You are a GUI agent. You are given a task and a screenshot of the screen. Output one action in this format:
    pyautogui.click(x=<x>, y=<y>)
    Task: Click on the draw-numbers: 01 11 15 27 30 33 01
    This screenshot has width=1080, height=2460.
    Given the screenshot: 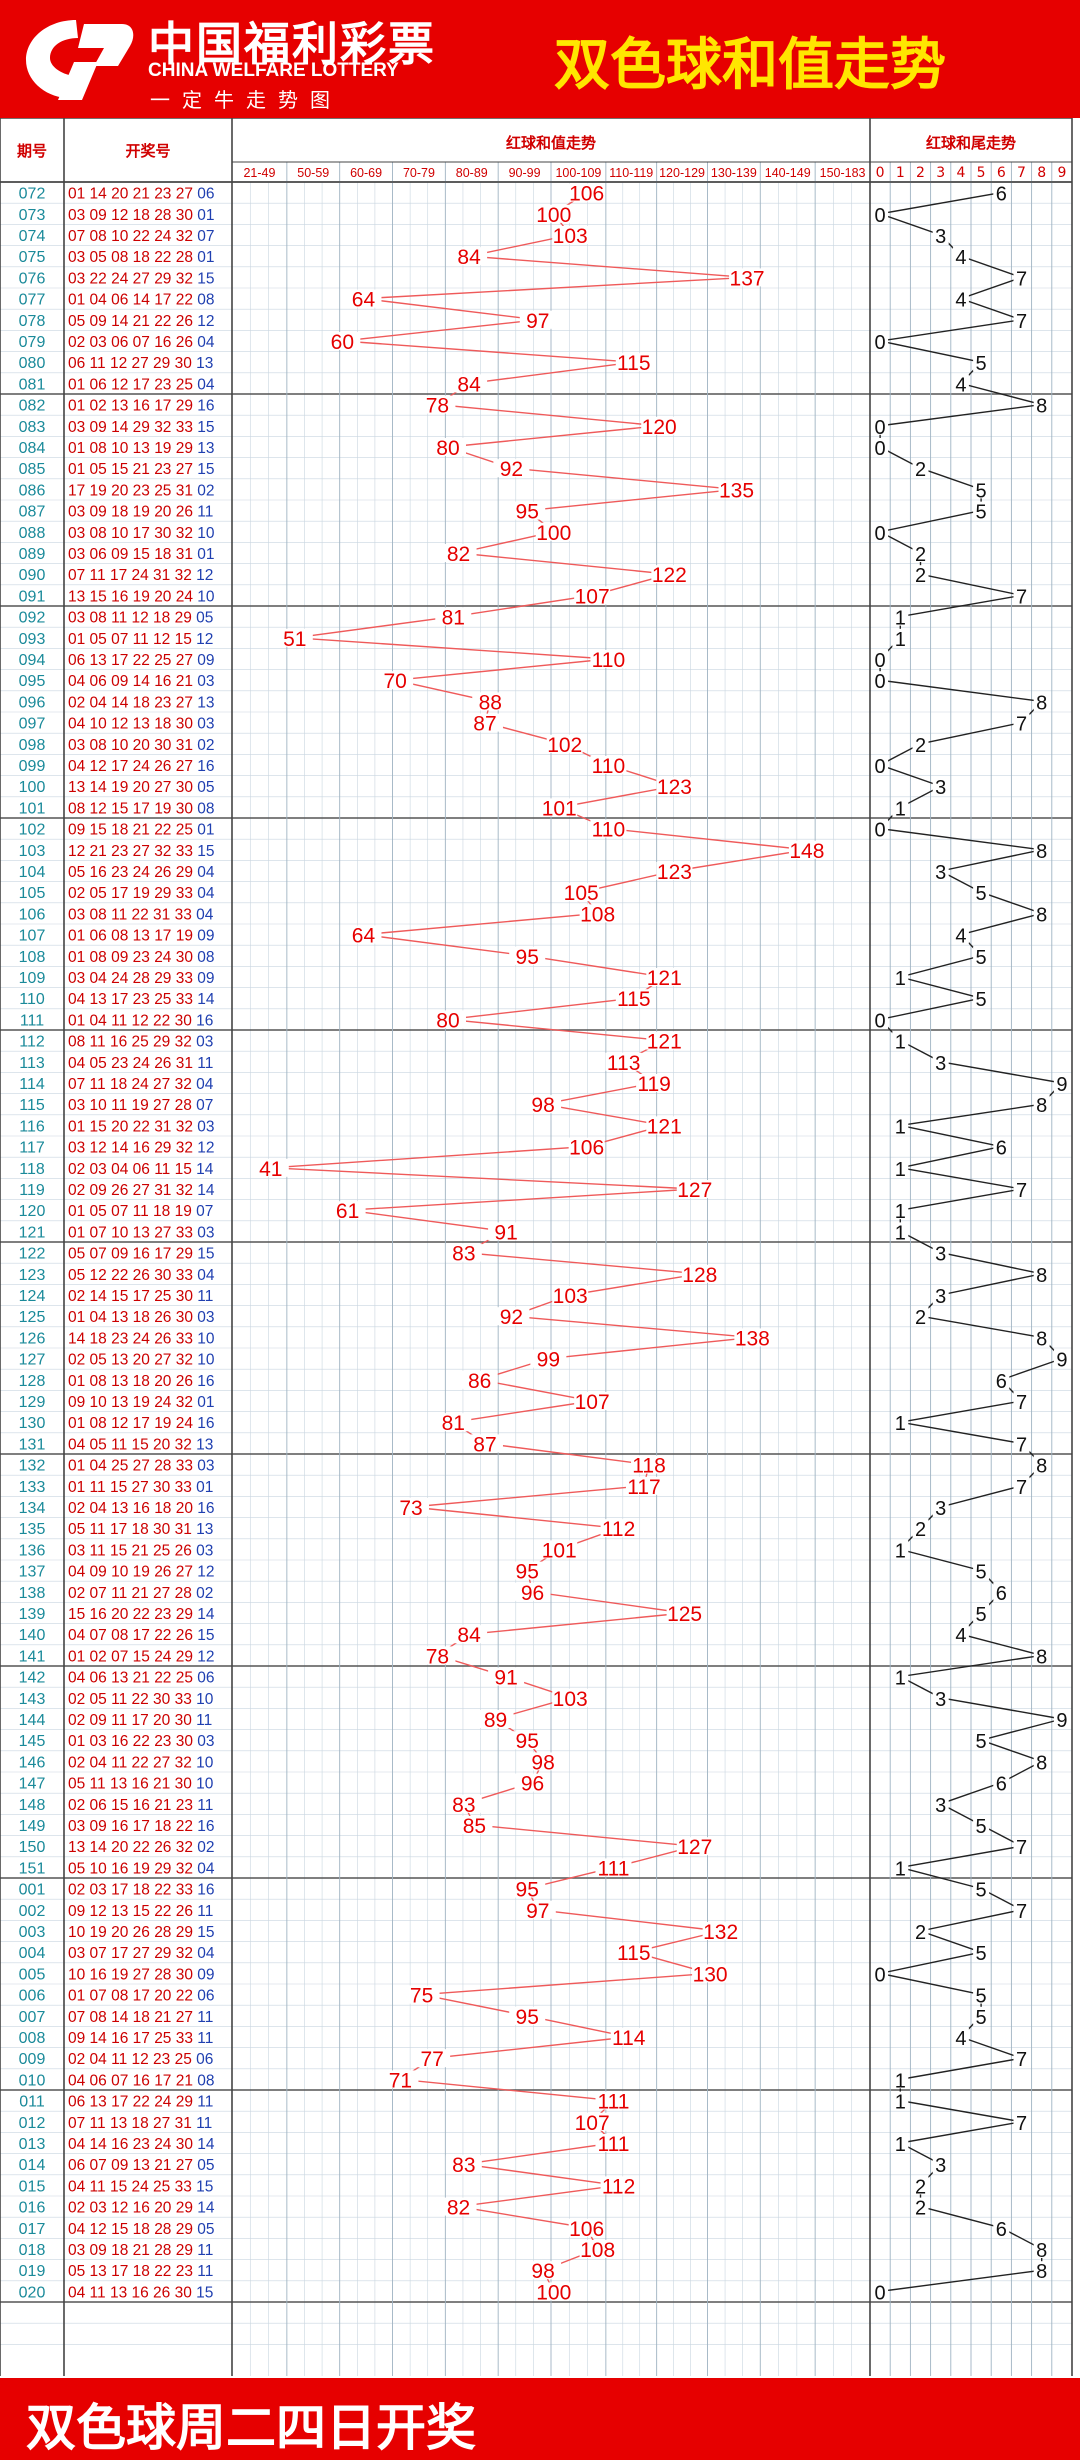 What is the action you would take?
    pyautogui.click(x=140, y=1487)
    